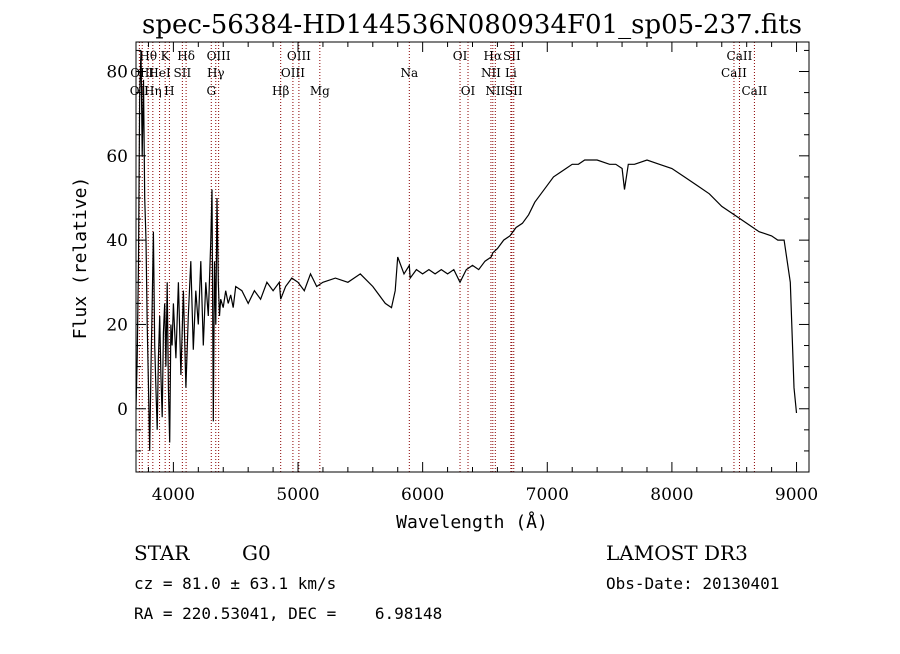 This screenshot has height=654, width=900. I want to click on x-tick-label: 4000, so click(173, 495).